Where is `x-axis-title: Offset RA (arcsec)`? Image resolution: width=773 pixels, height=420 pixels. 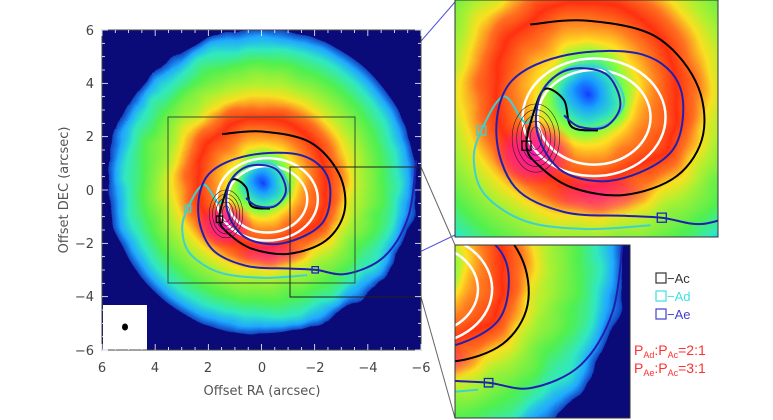
x-axis-title: Offset RA (arcsec) is located at coordinates (262, 391).